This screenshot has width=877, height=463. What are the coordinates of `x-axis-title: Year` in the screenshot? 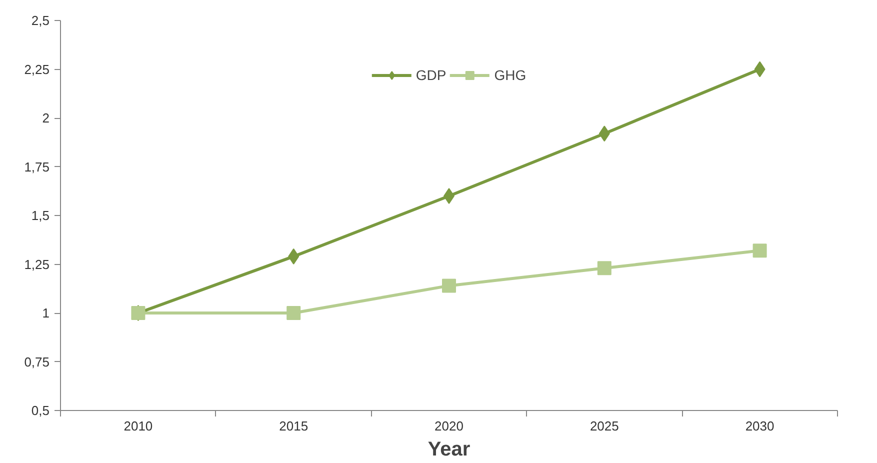 It's located at (449, 449).